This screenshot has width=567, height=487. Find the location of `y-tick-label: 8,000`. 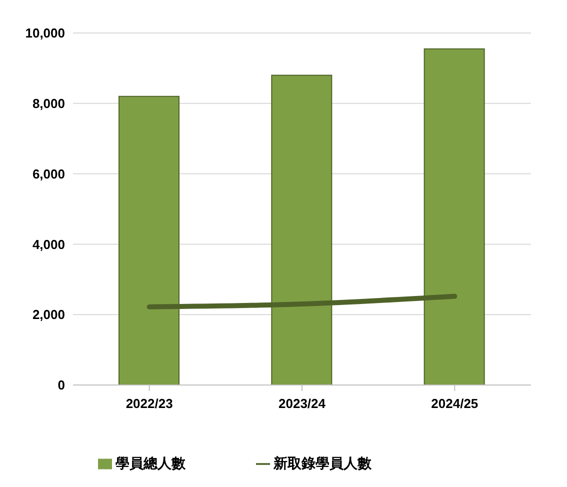

y-tick-label: 8,000 is located at coordinates (48, 104).